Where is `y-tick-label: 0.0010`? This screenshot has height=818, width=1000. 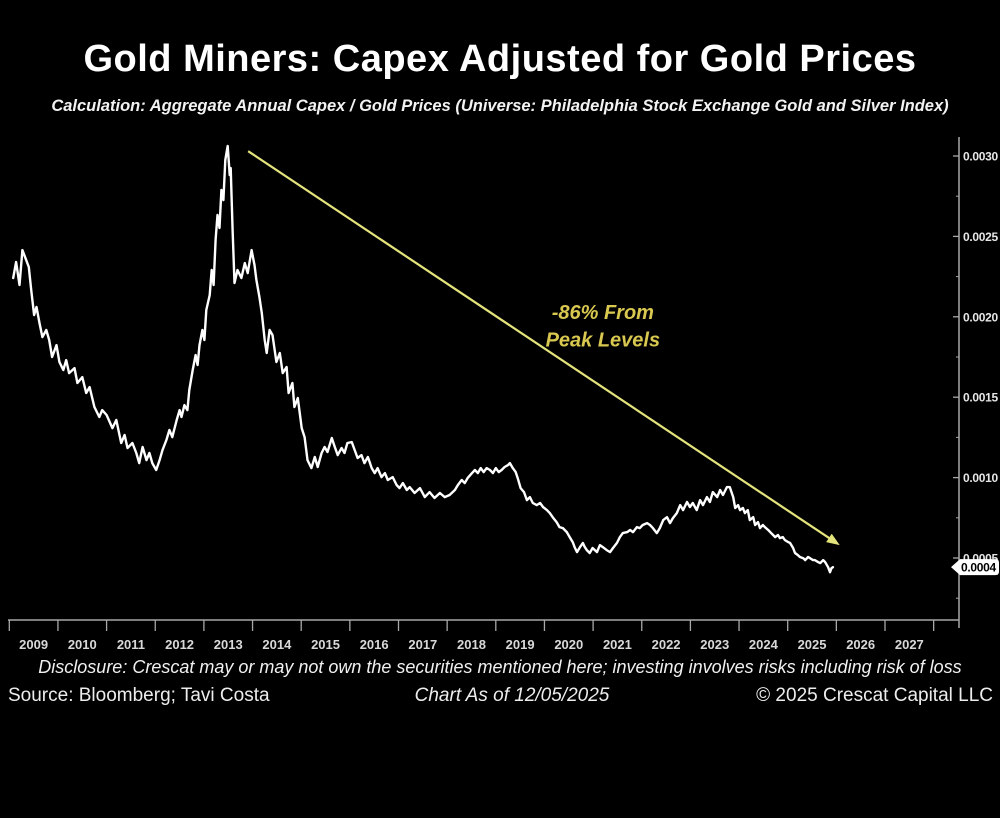 y-tick-label: 0.0010 is located at coordinates (981, 478).